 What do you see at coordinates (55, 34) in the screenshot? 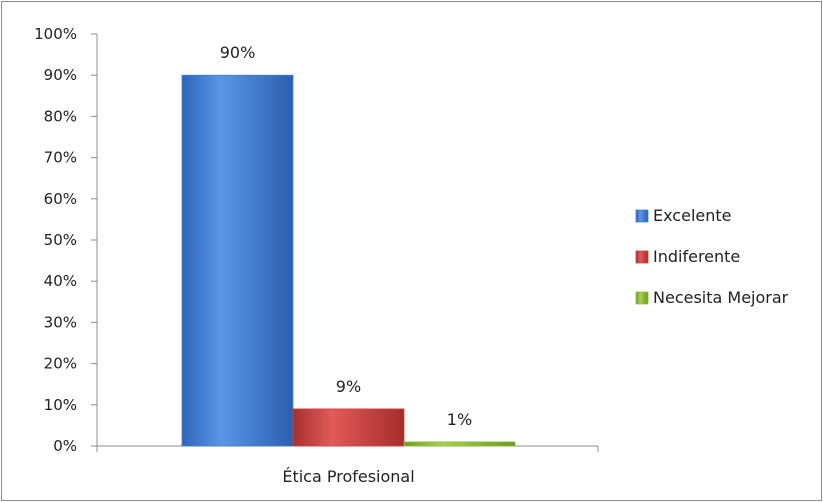
I see `y-tick-label: 100%` at bounding box center [55, 34].